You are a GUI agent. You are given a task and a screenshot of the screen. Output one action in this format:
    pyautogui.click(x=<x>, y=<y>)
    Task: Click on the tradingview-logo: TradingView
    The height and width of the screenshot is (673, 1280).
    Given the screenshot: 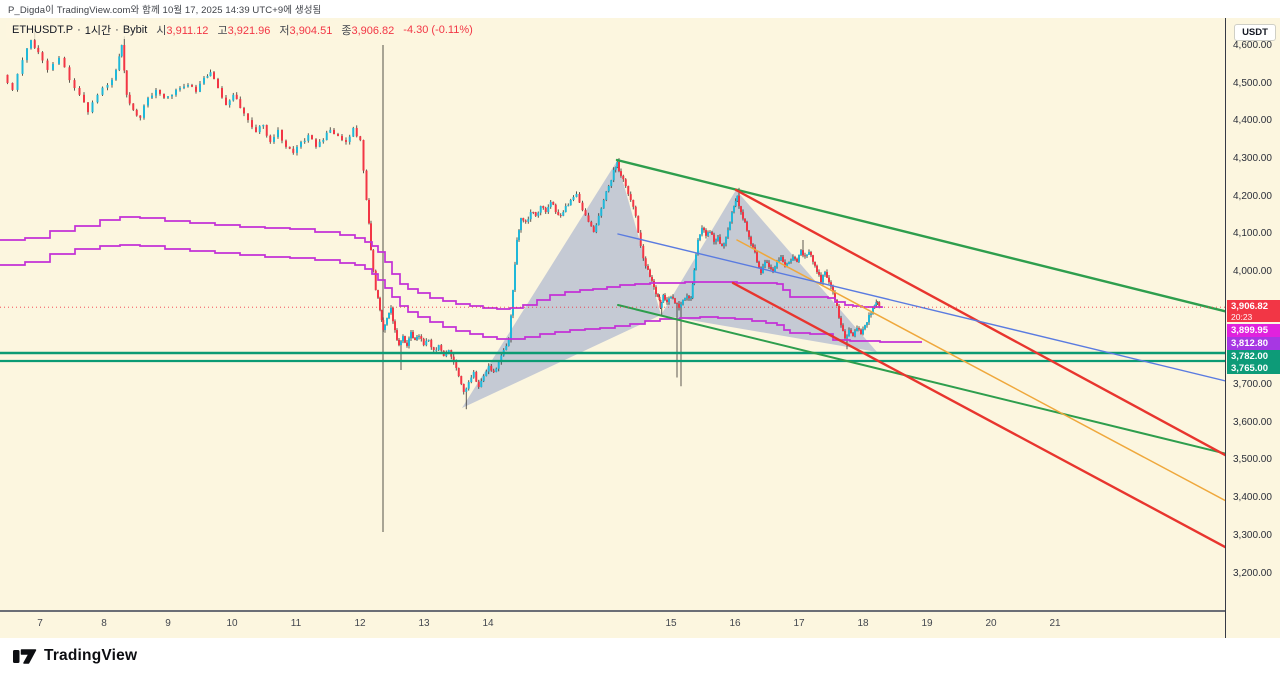 What is the action you would take?
    pyautogui.click(x=74, y=656)
    